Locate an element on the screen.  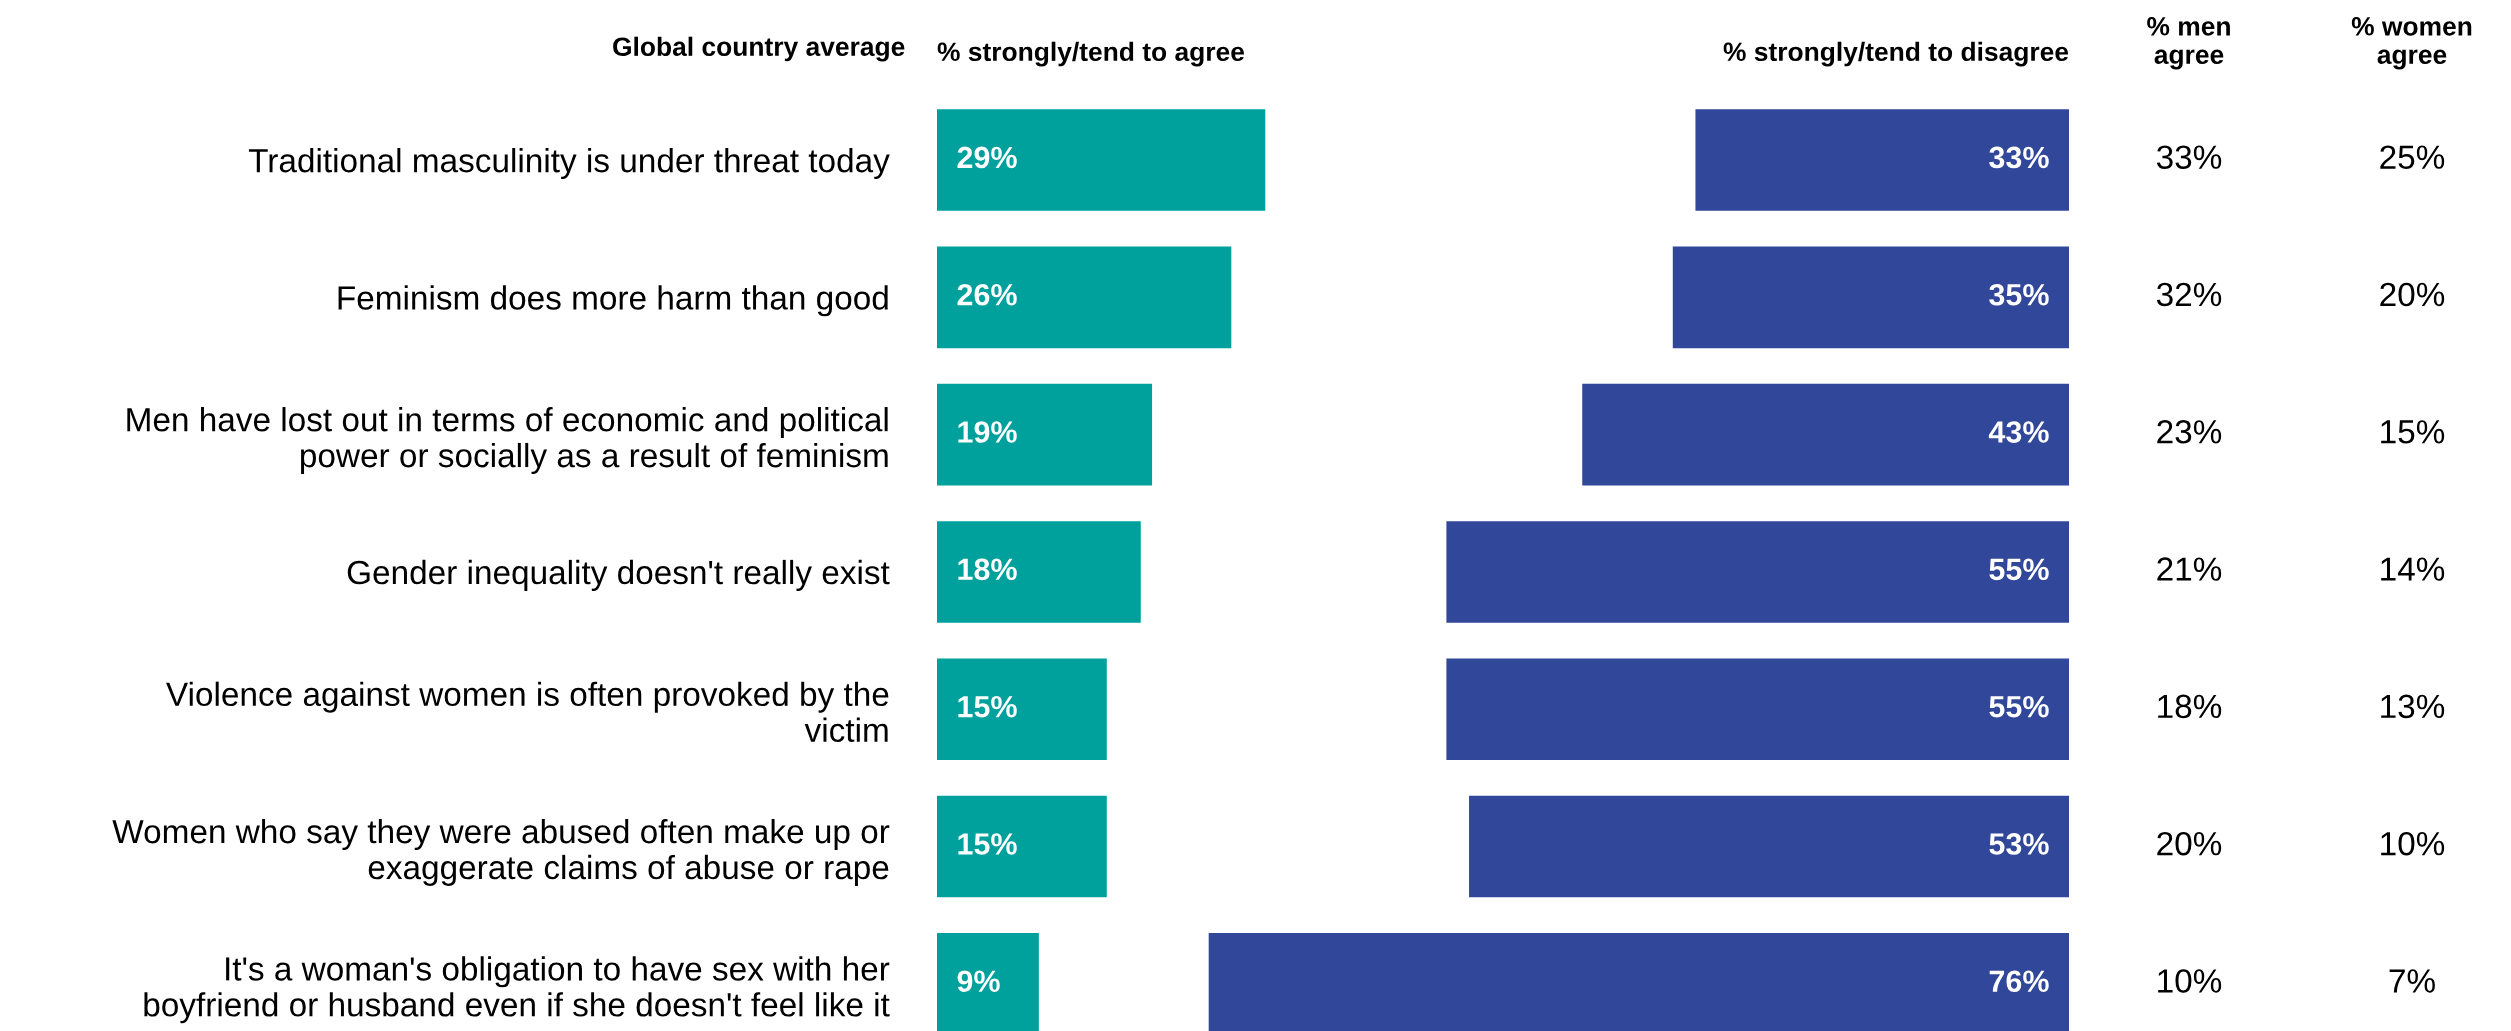
y-tick-label: Traditional masculinity is under threat today is located at coordinates (569, 163).